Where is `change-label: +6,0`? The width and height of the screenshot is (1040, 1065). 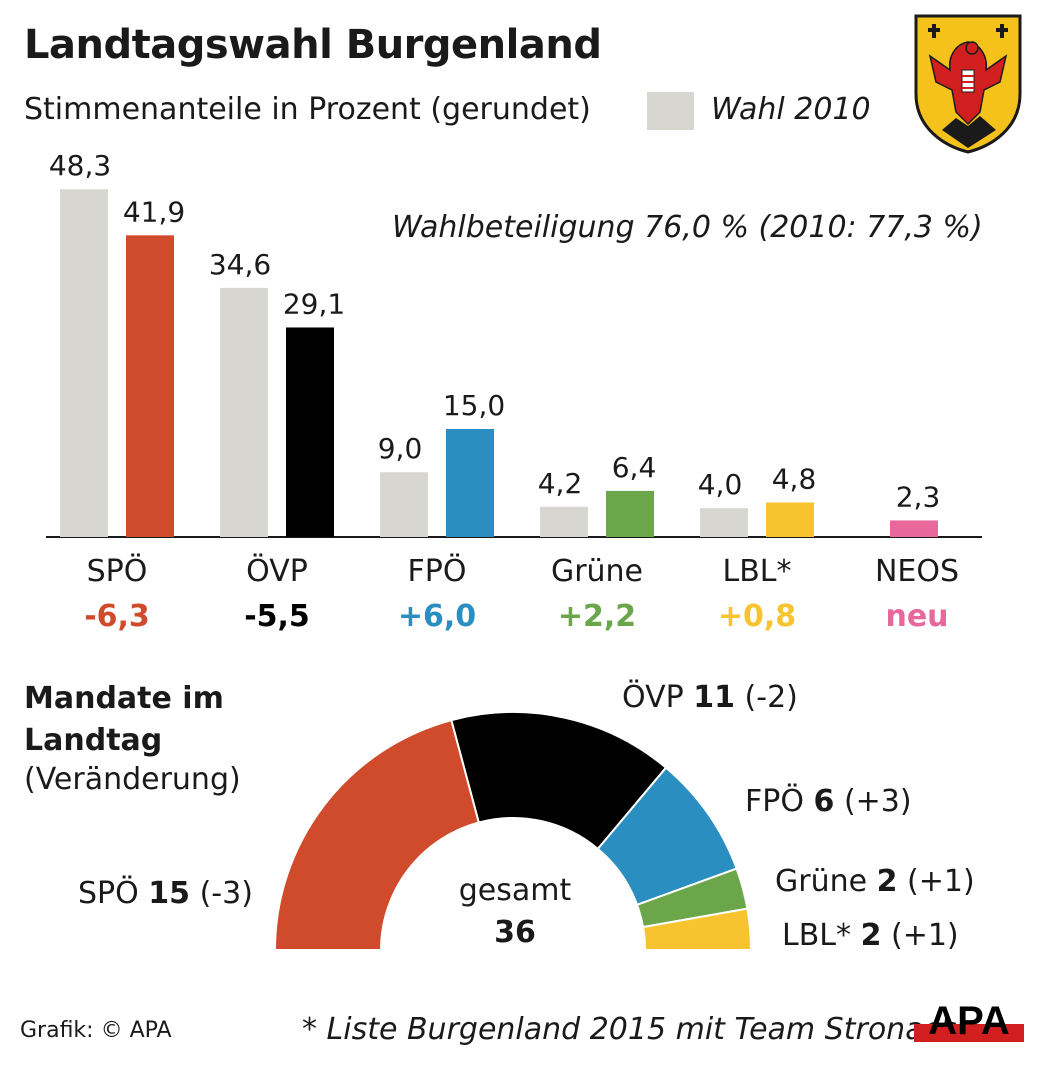 change-label: +6,0 is located at coordinates (437, 616).